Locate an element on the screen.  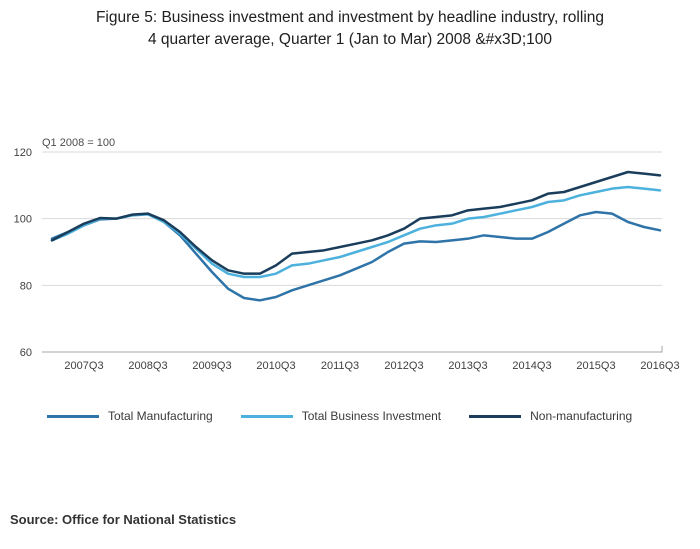
legend-item-non-manufacturing: Non-manufacturing is located at coordinates (550, 416).